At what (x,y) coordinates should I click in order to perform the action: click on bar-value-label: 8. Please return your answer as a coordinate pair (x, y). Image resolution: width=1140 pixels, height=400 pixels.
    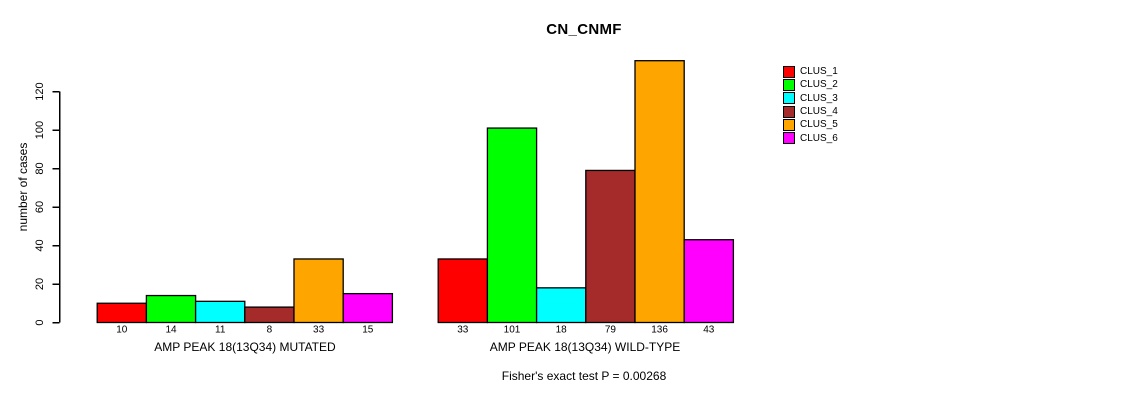
    Looking at the image, I should click on (270, 330).